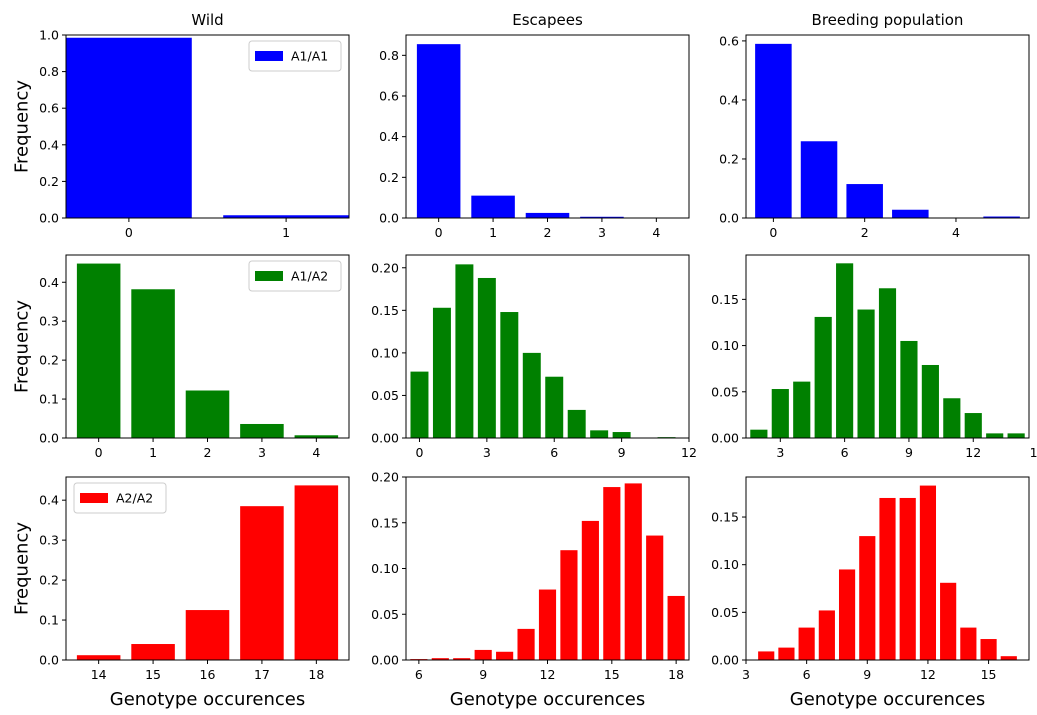 Image resolution: width=1037 pixels, height=715 pixels. I want to click on y-tick-label: 0.6, so click(49, 108).